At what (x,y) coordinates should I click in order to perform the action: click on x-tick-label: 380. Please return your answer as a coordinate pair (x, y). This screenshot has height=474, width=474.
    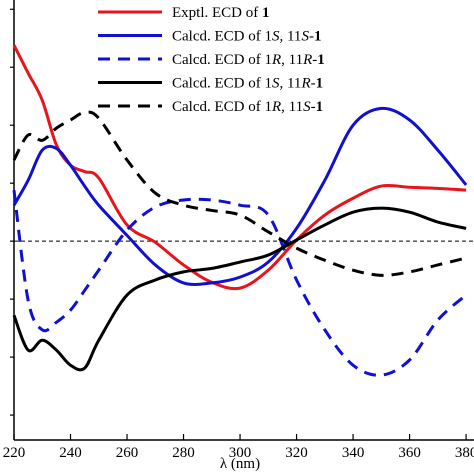
    Looking at the image, I should click on (464, 453).